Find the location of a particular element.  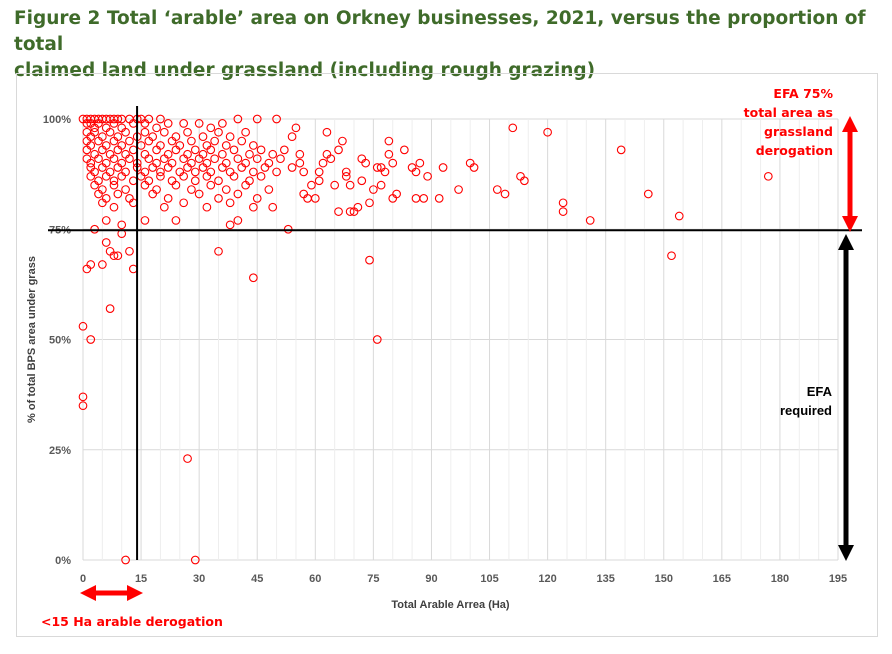

x-axis-label: Total Arable Arrea (Ha) is located at coordinates (450, 605).